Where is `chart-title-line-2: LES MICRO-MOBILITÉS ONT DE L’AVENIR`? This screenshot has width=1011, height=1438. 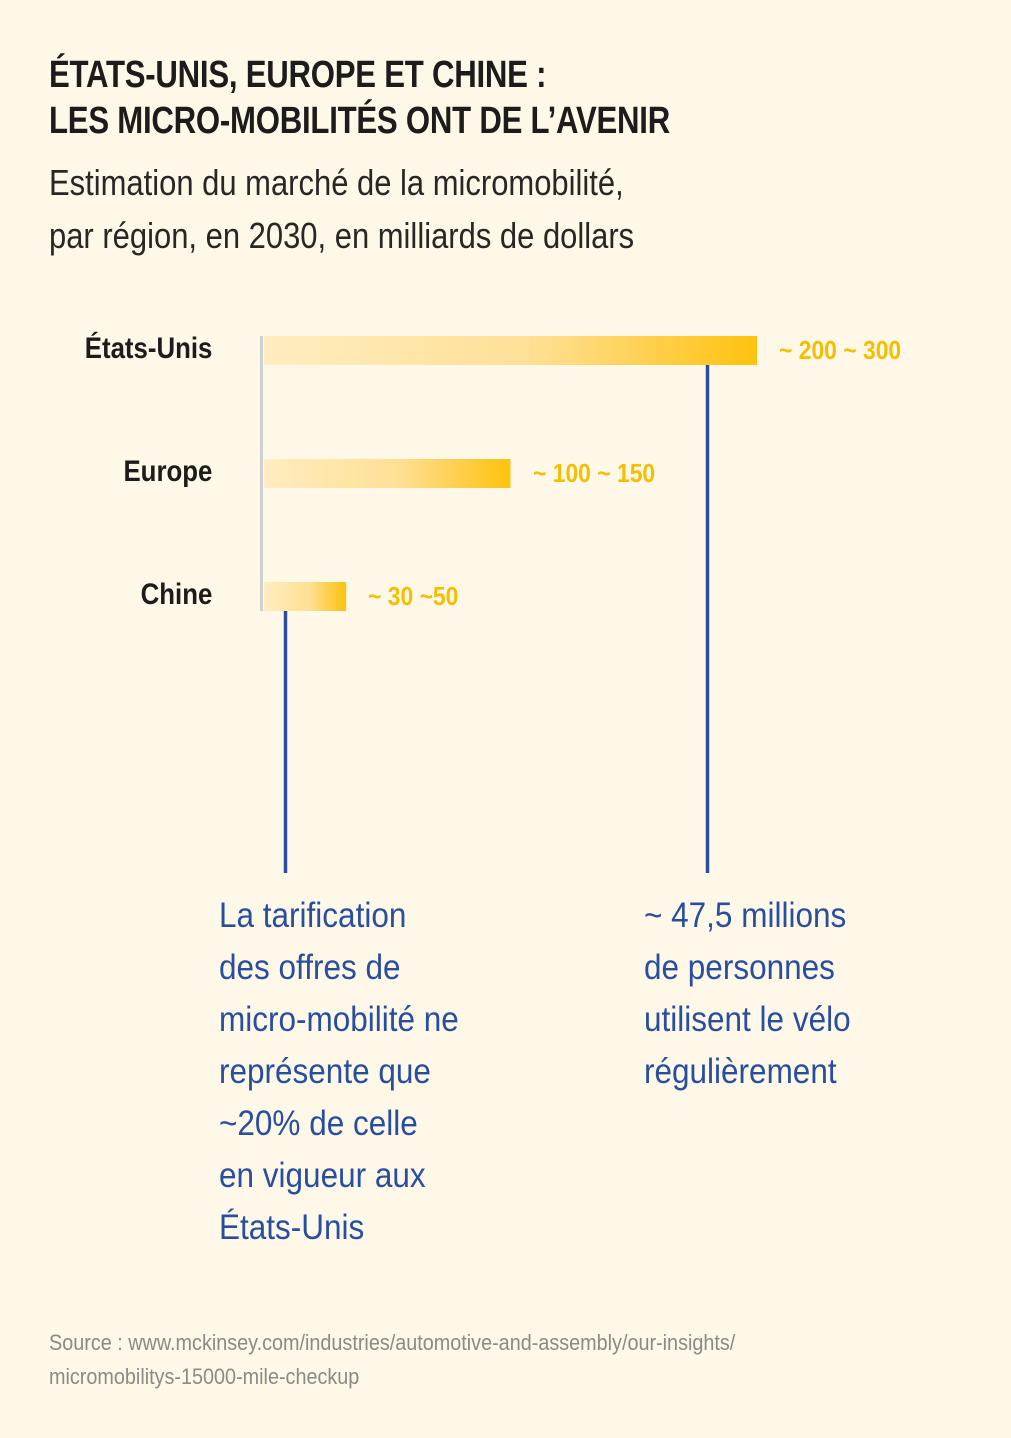
chart-title-line-2: LES MICRO-MOBILITÉS ONT DE L’AVENIR is located at coordinates (359, 121).